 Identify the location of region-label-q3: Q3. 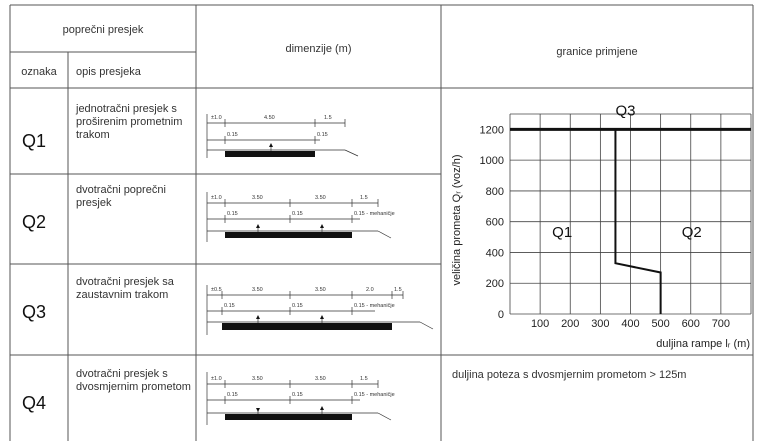
(625, 111).